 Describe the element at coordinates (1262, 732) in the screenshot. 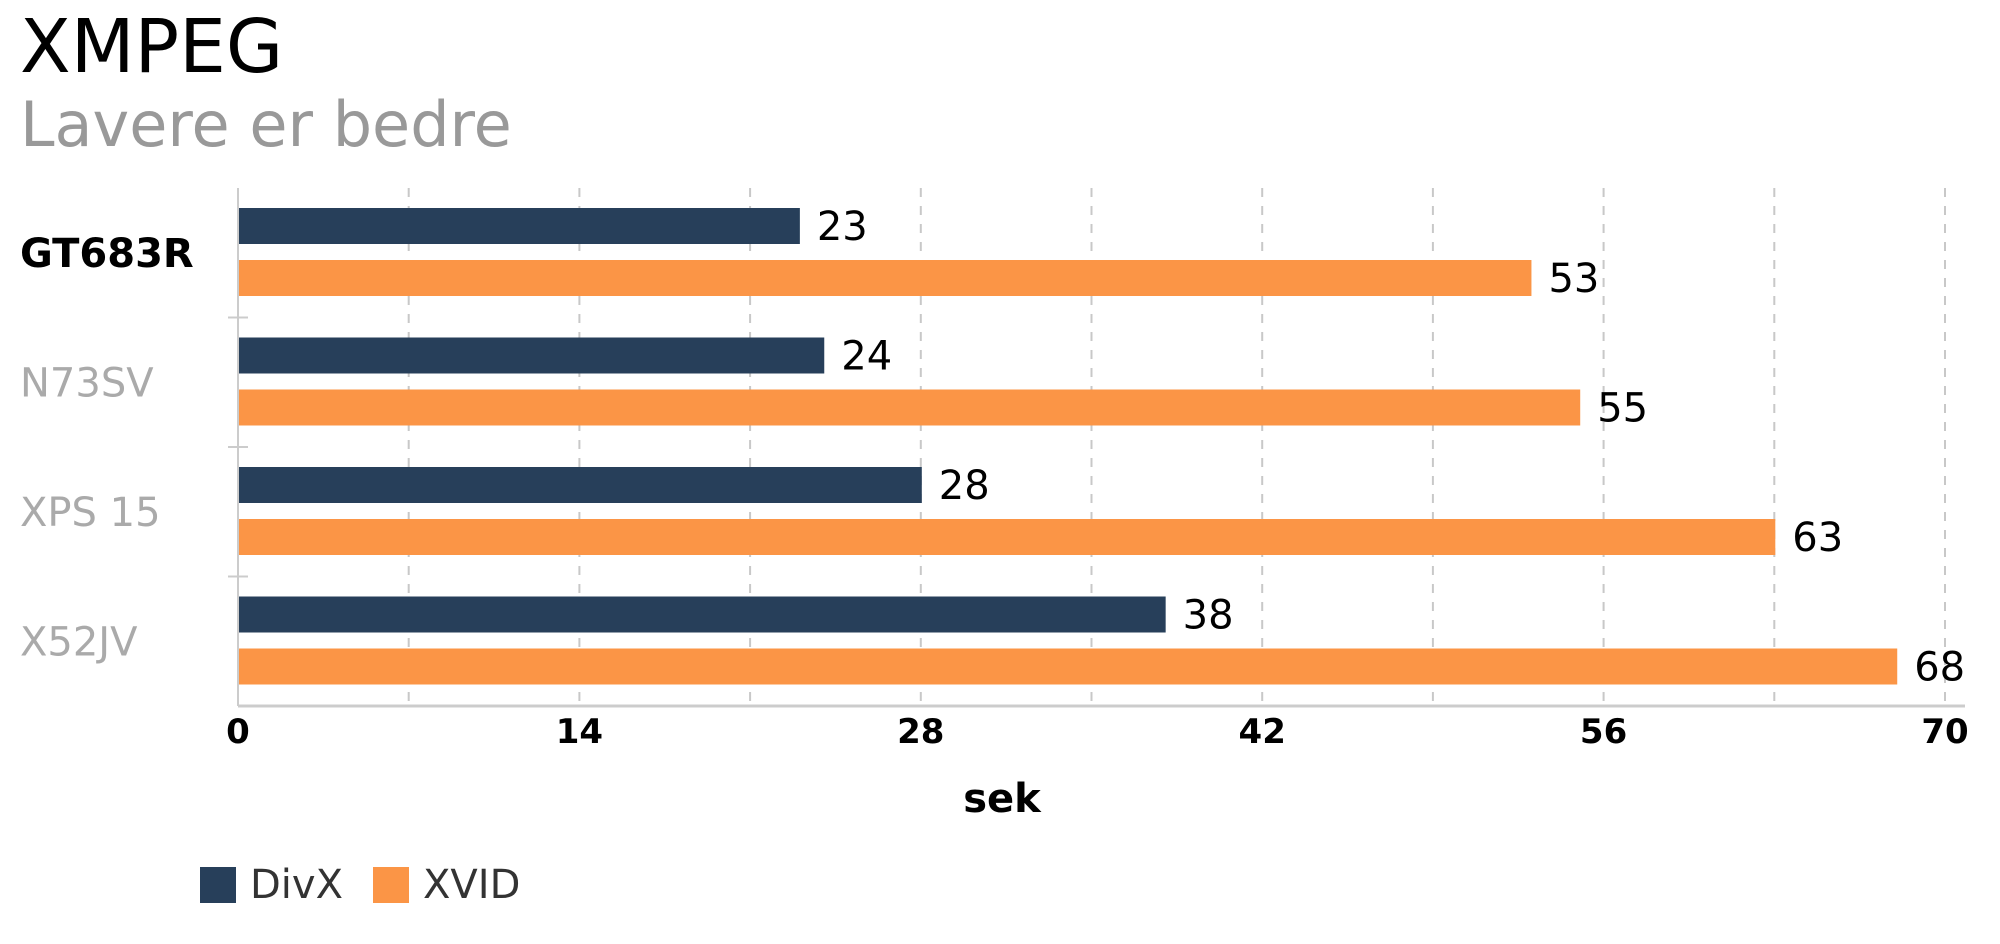

I see `x-tick-label: 42` at that location.